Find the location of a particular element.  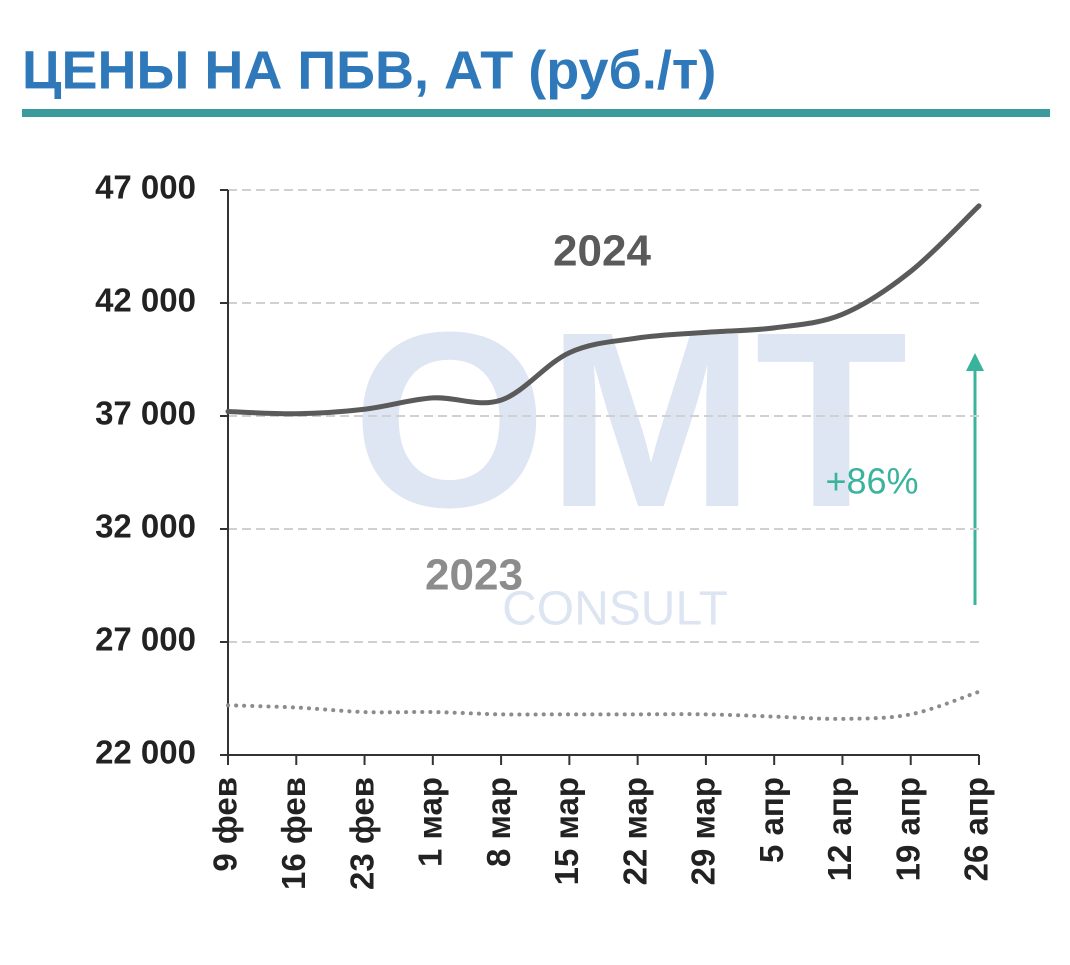

x-tick-label: 29 мар is located at coordinates (703, 831).